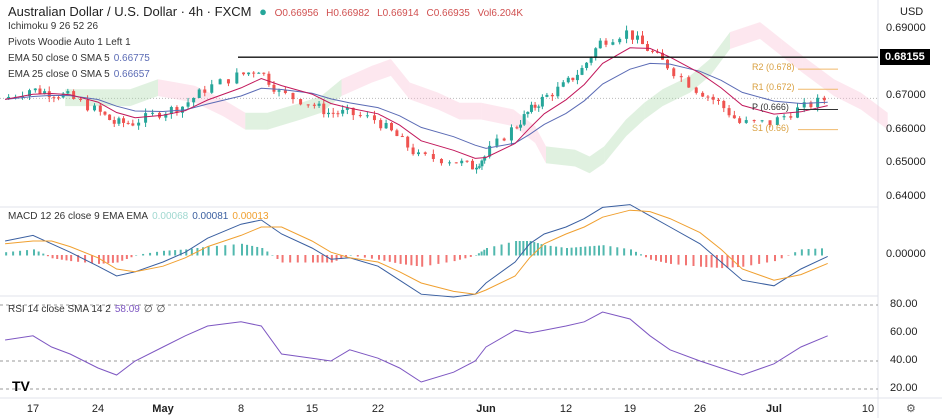 The width and height of the screenshot is (942, 418). Describe the element at coordinates (905, 57) in the screenshot. I see `resistance-price-badge: 0.68155` at that location.